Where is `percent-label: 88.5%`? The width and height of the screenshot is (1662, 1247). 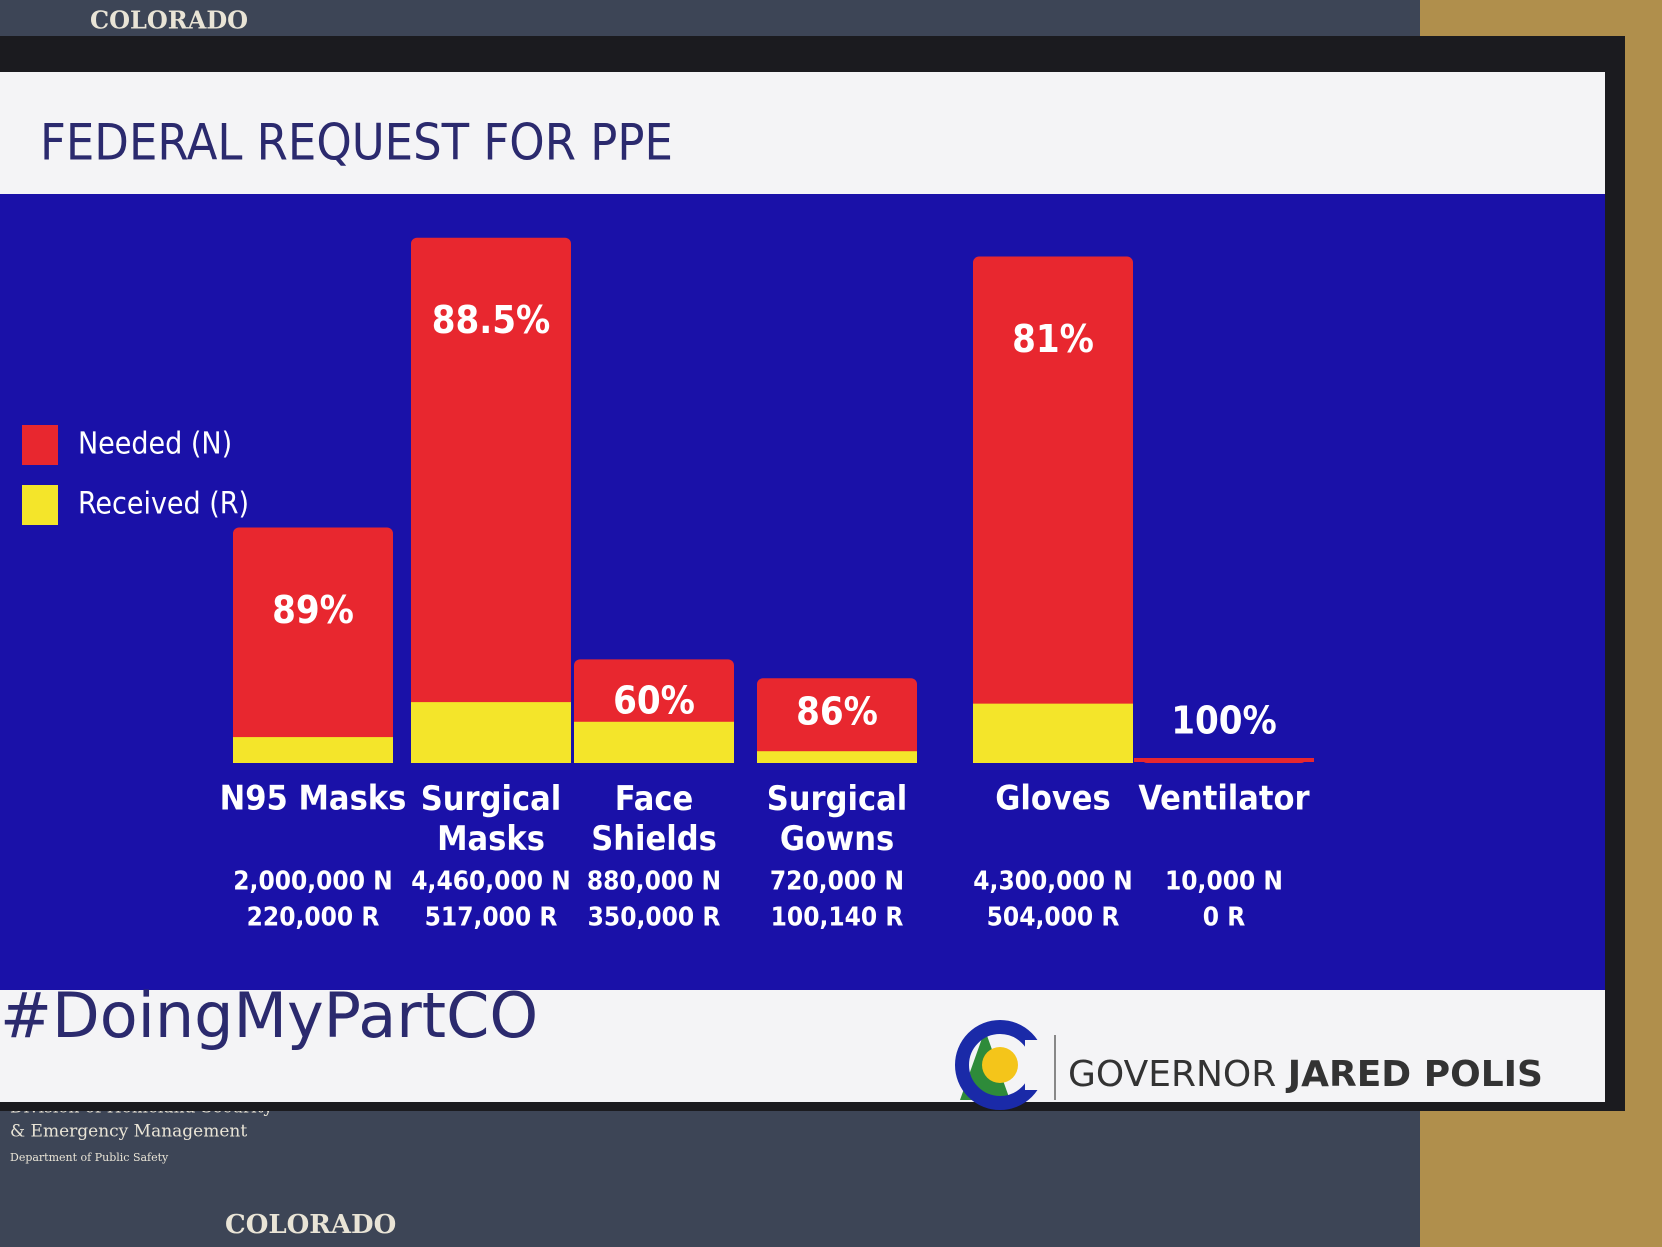
percent-label: 88.5% is located at coordinates (491, 320).